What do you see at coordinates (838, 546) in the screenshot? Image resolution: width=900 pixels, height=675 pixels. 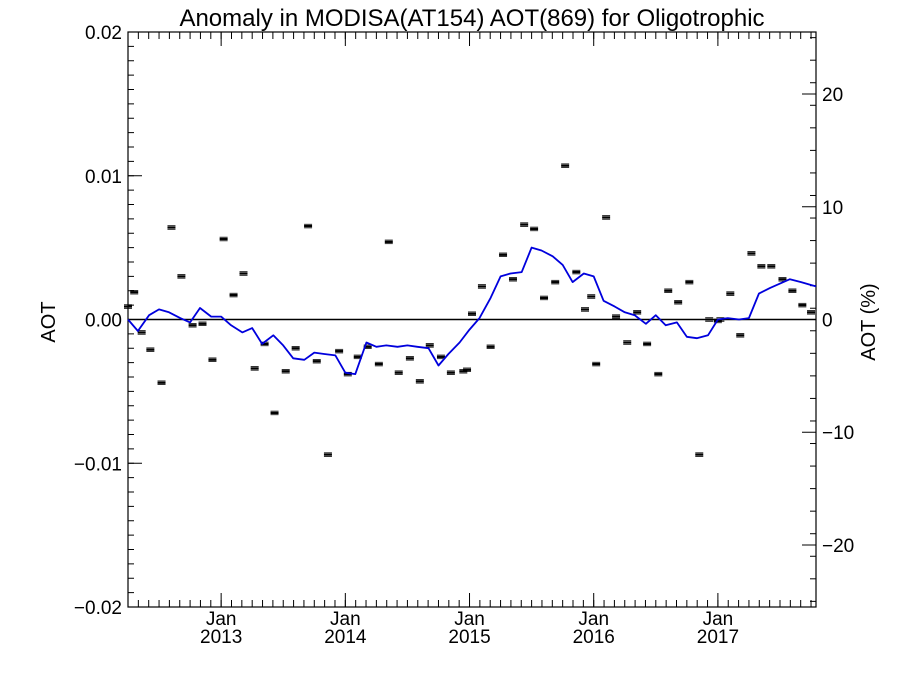 I see `y-tick-label-right: −20` at bounding box center [838, 546].